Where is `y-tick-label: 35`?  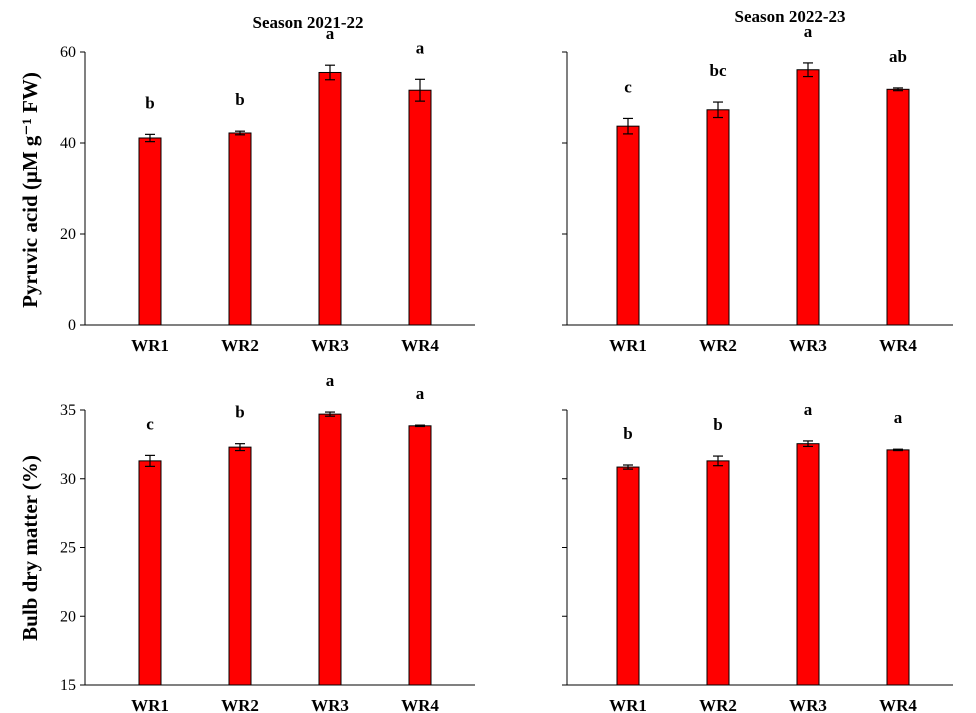 y-tick-label: 35 is located at coordinates (68, 410).